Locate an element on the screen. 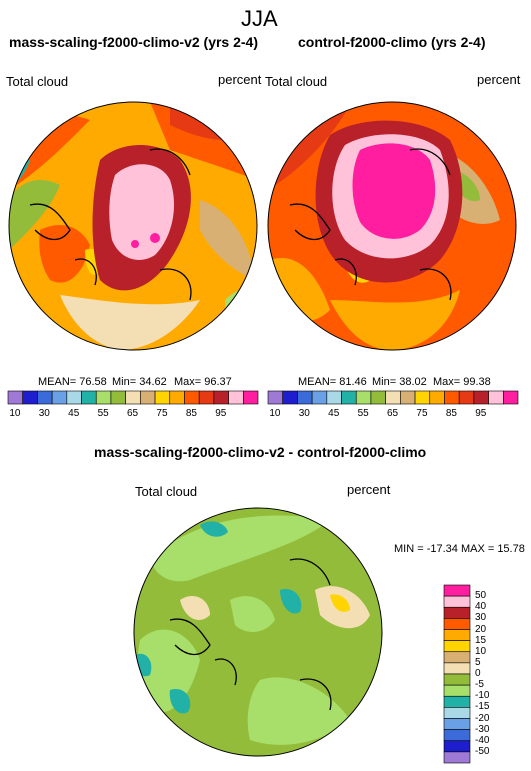  season-title: JJA is located at coordinates (259, 18).